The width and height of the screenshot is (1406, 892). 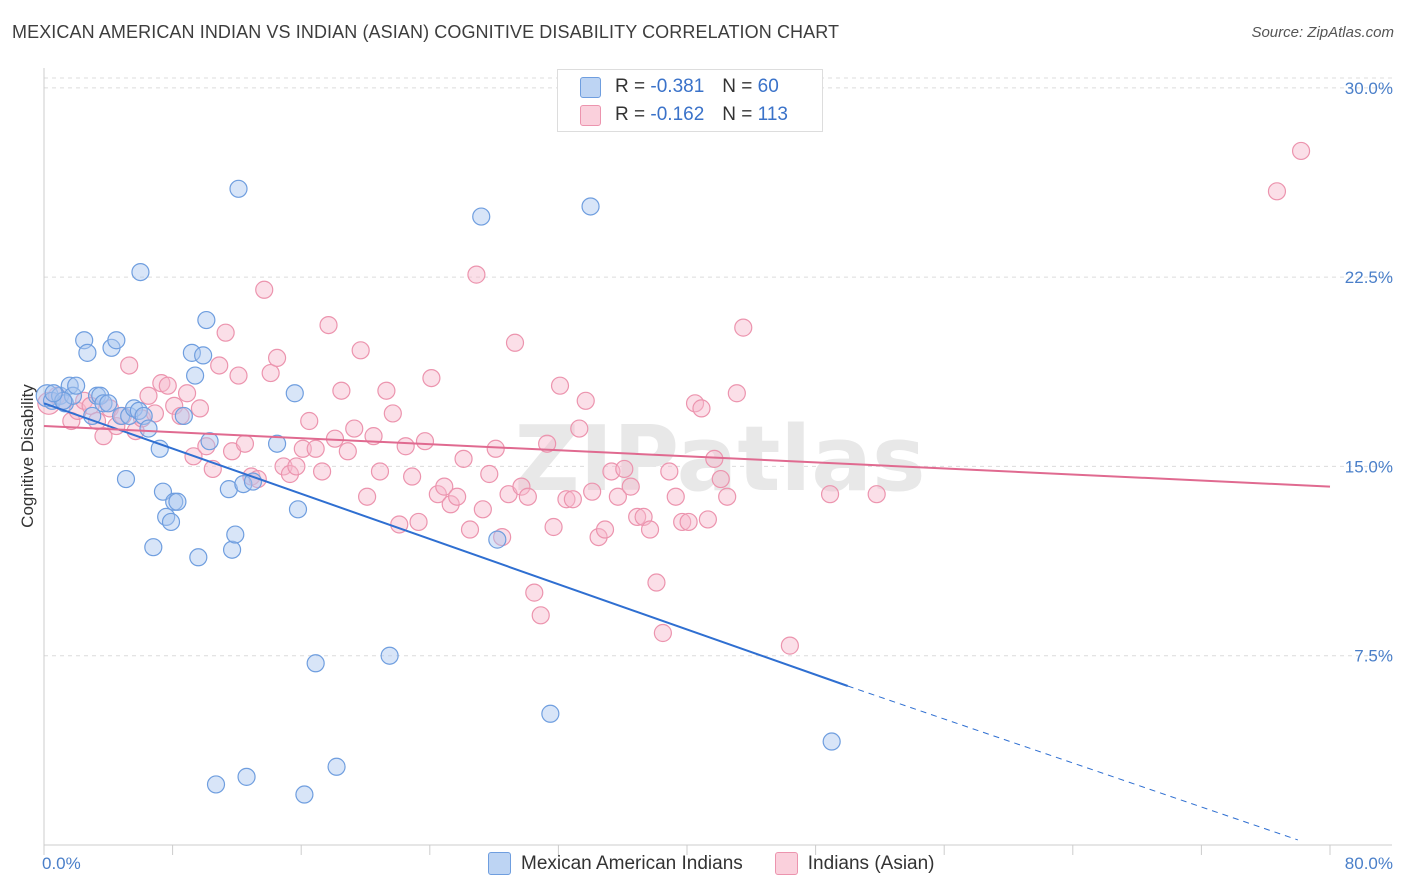 What do you see at coordinates (737, 114) in the screenshot?
I see `legend-n-label: N =` at bounding box center [737, 114].